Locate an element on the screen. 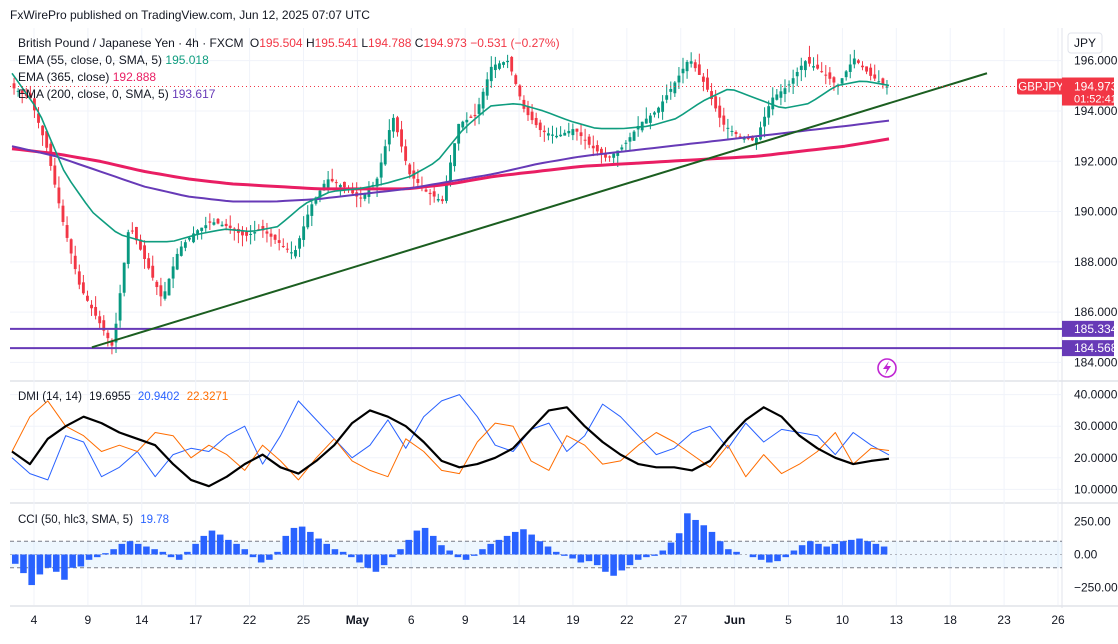  dmi-value-plus: 20.9402 is located at coordinates (158, 397).